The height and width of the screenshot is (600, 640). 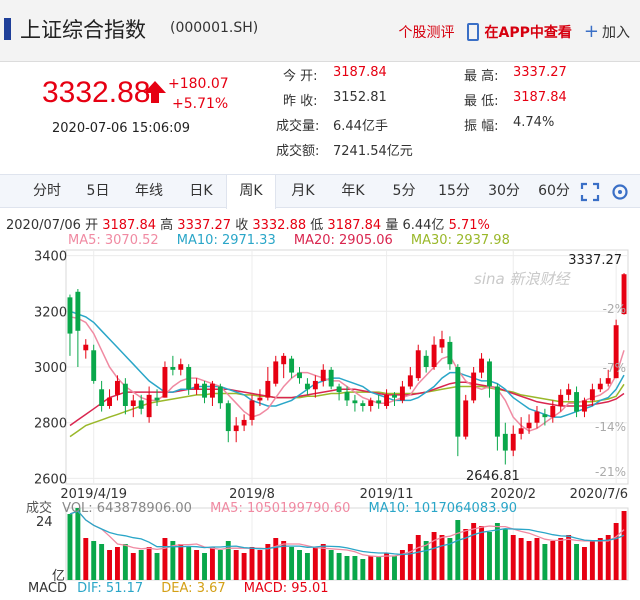 What do you see at coordinates (481, 76) in the screenshot?
I see `high-label: 最 高:` at bounding box center [481, 76].